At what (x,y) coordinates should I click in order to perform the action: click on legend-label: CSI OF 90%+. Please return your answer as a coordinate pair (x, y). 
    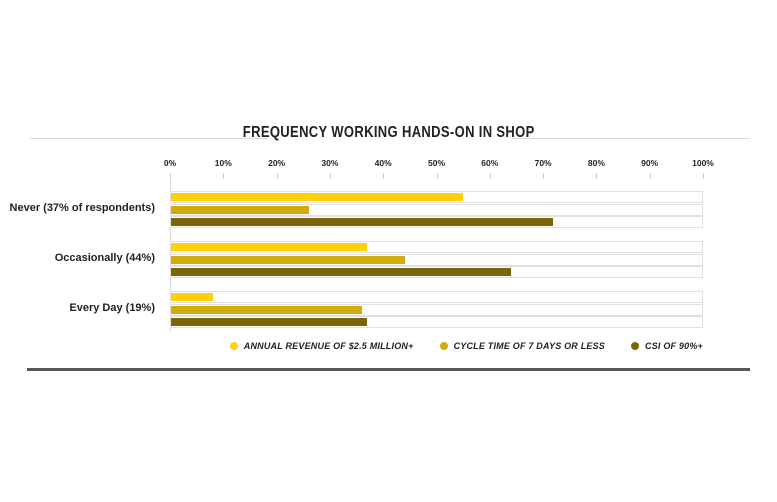
    Looking at the image, I should click on (674, 346).